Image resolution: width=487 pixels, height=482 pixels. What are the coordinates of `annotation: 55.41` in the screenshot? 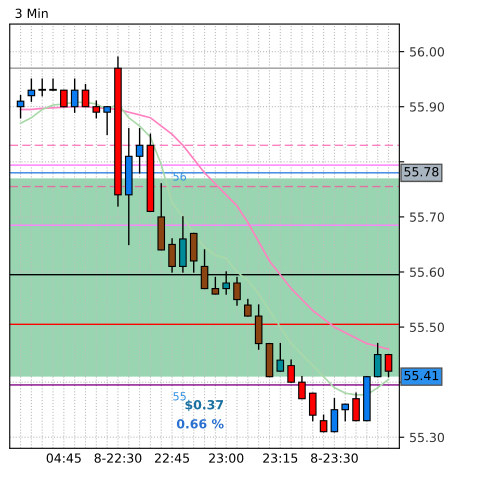 It's located at (421, 375).